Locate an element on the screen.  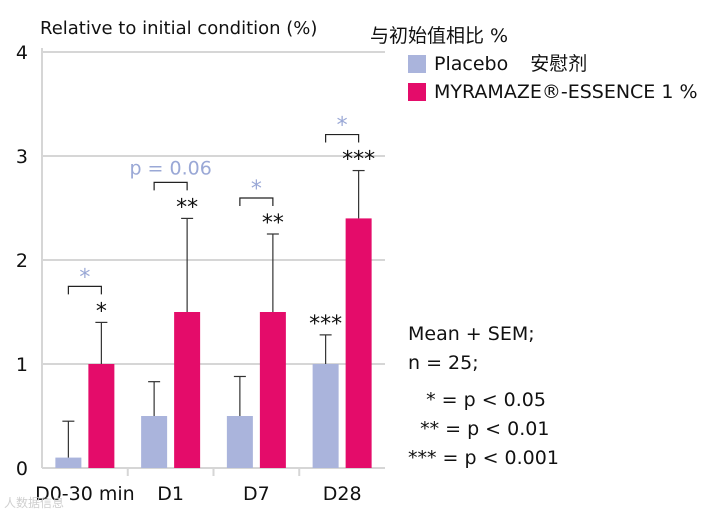
legend: Placebo 安慰剂 MYRAMAZE®-ESSENCE 1 % is located at coordinates (553, 78).